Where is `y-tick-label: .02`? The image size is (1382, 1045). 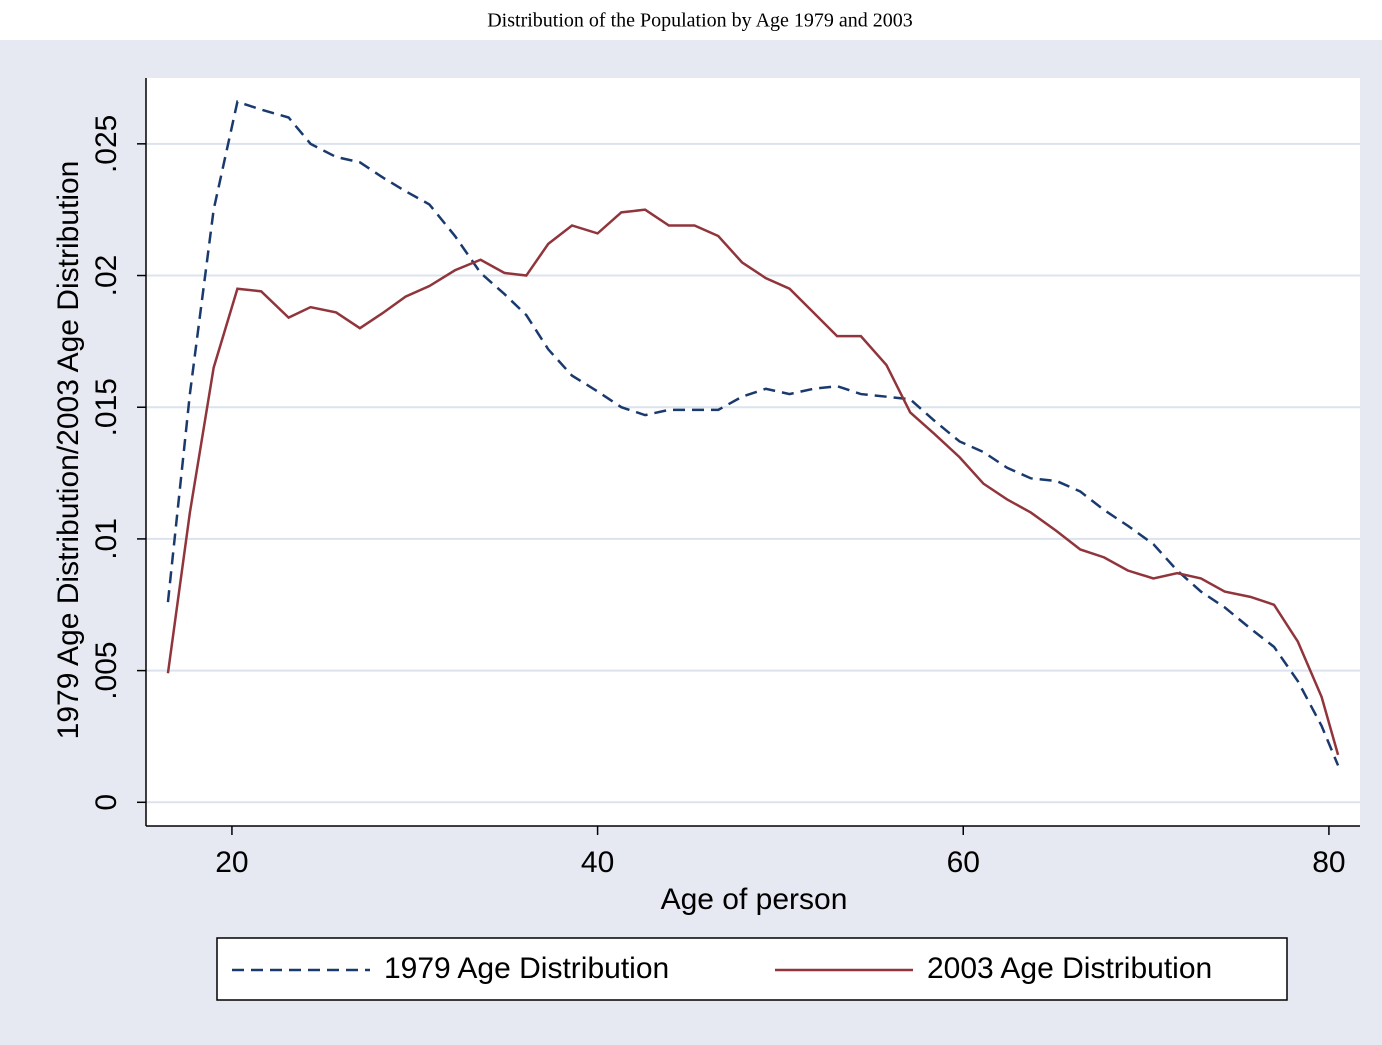 y-tick-label: .02 is located at coordinates (106, 276).